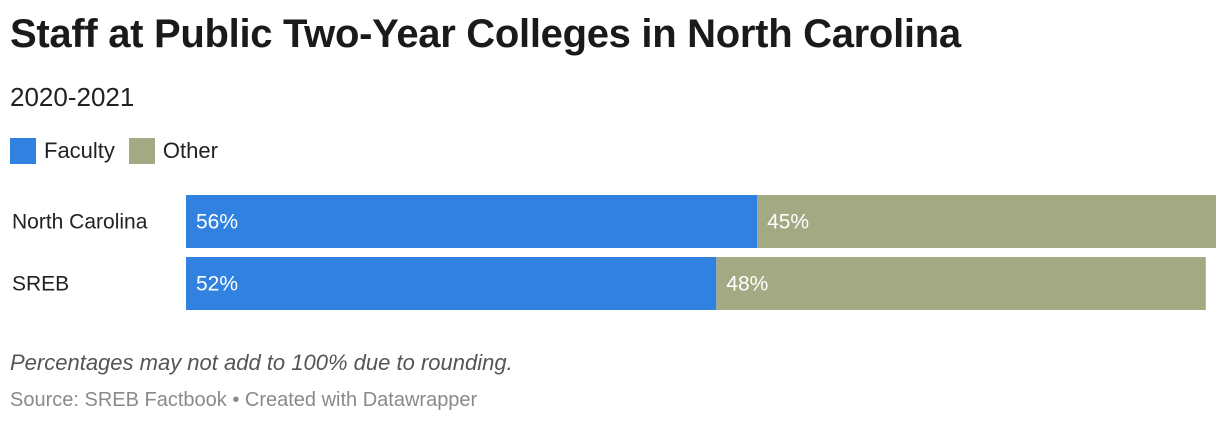  I want to click on value-label-faculty-sreb: 52%, so click(217, 284).